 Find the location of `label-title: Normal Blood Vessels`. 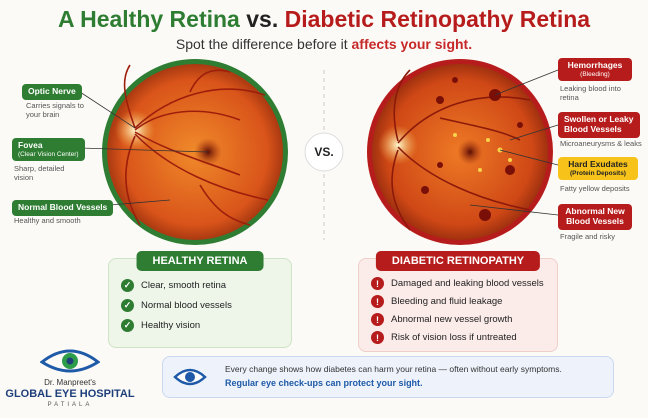

label-title: Normal Blood Vessels is located at coordinates (63, 208).